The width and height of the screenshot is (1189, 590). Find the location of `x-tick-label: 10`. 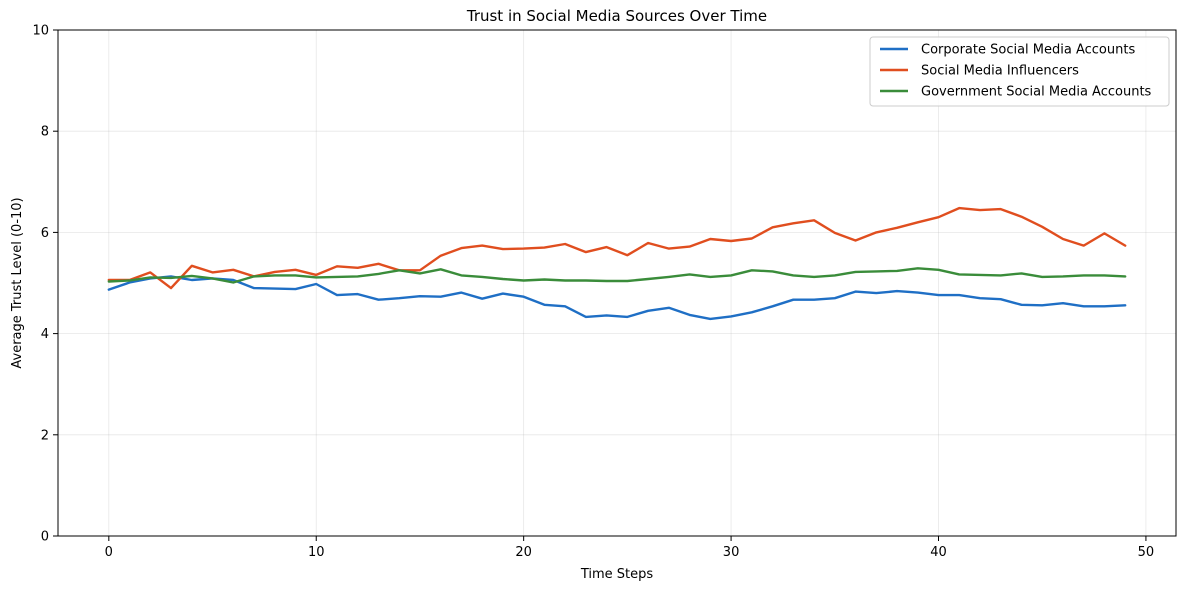

x-tick-label: 10 is located at coordinates (316, 552).